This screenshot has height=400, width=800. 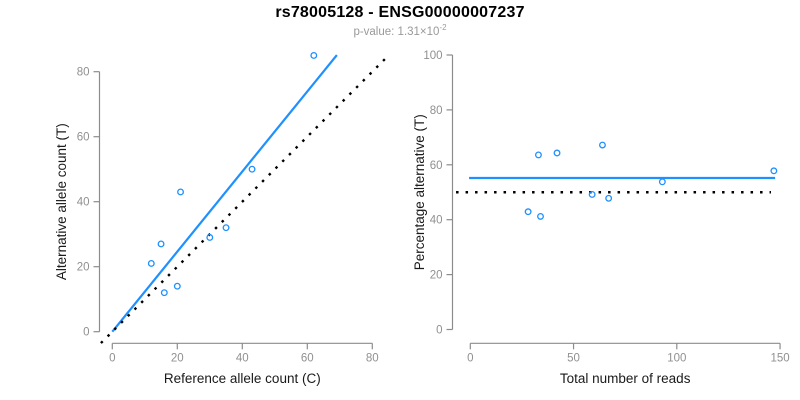 What do you see at coordinates (177, 358) in the screenshot?
I see `x-tick-label: 20` at bounding box center [177, 358].